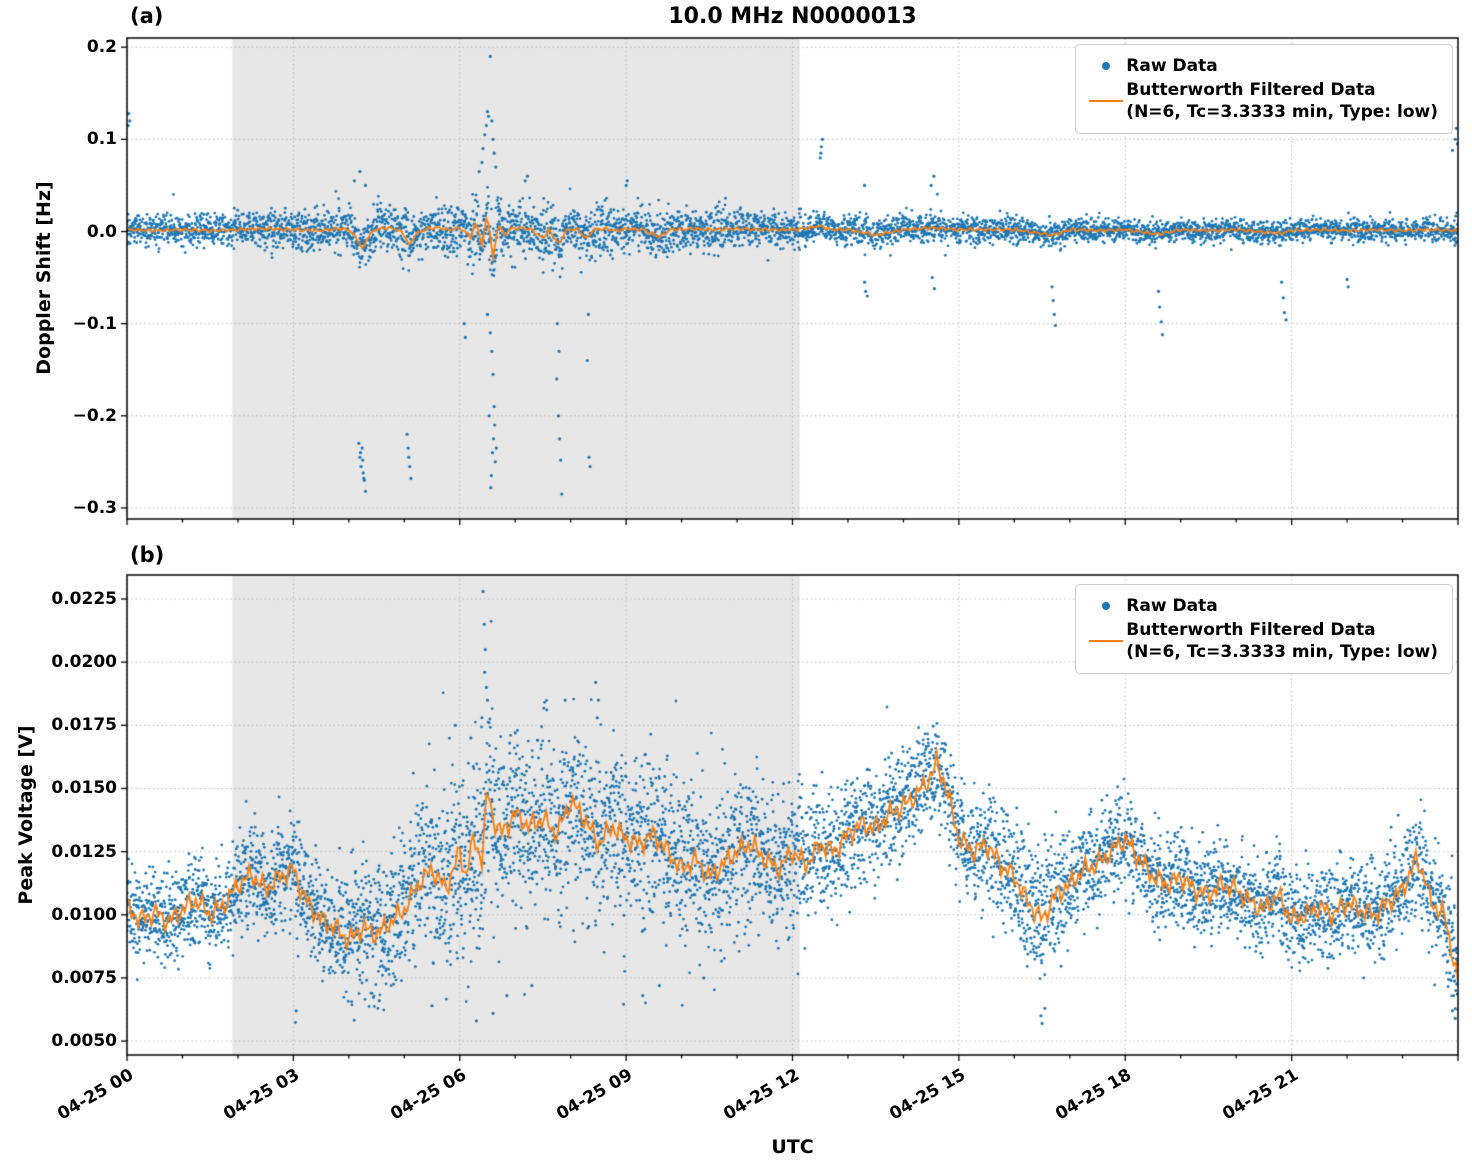  Describe the element at coordinates (101, 47) in the screenshot. I see `panel-a-ytick-label: 0.2` at that location.